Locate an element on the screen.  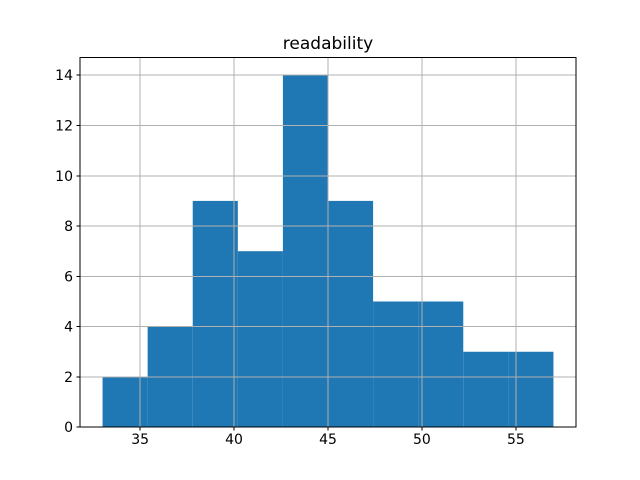
y-tick-label: 12 is located at coordinates (64, 126).